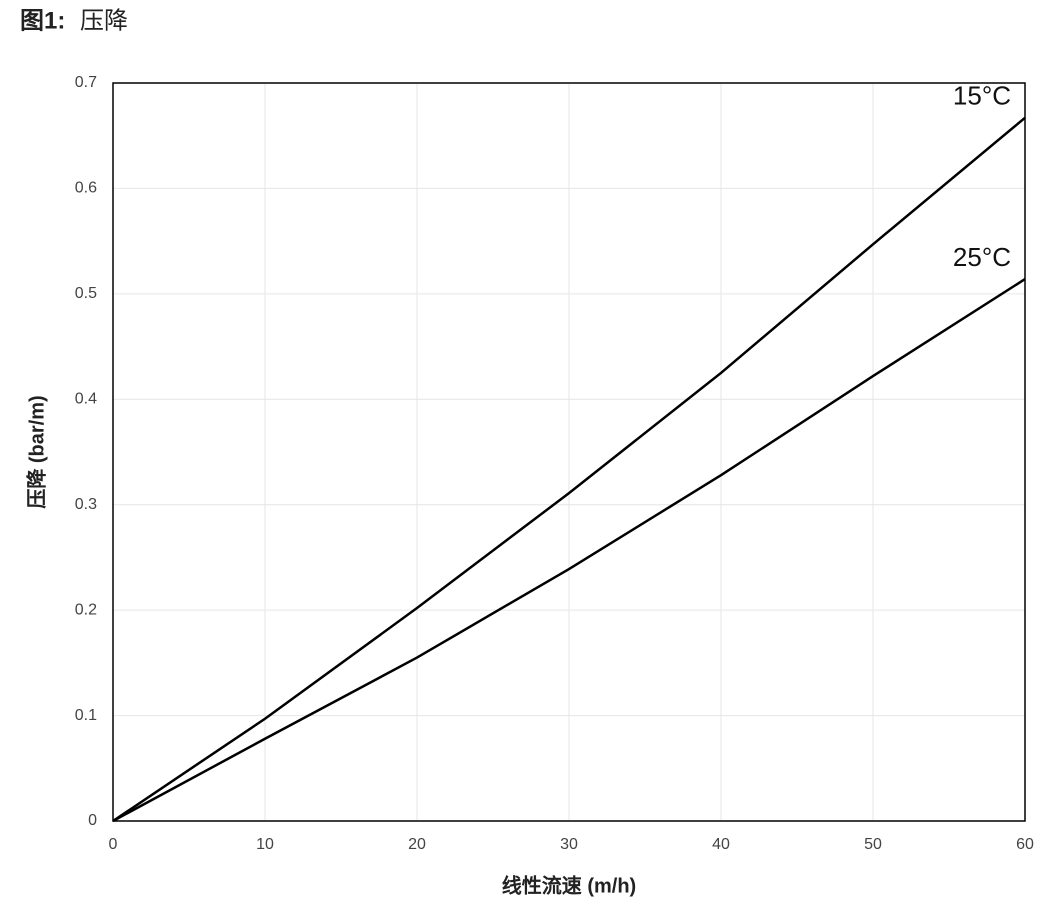 The image size is (1060, 919). What do you see at coordinates (86, 82) in the screenshot?
I see `y-tick-label: 0.7` at bounding box center [86, 82].